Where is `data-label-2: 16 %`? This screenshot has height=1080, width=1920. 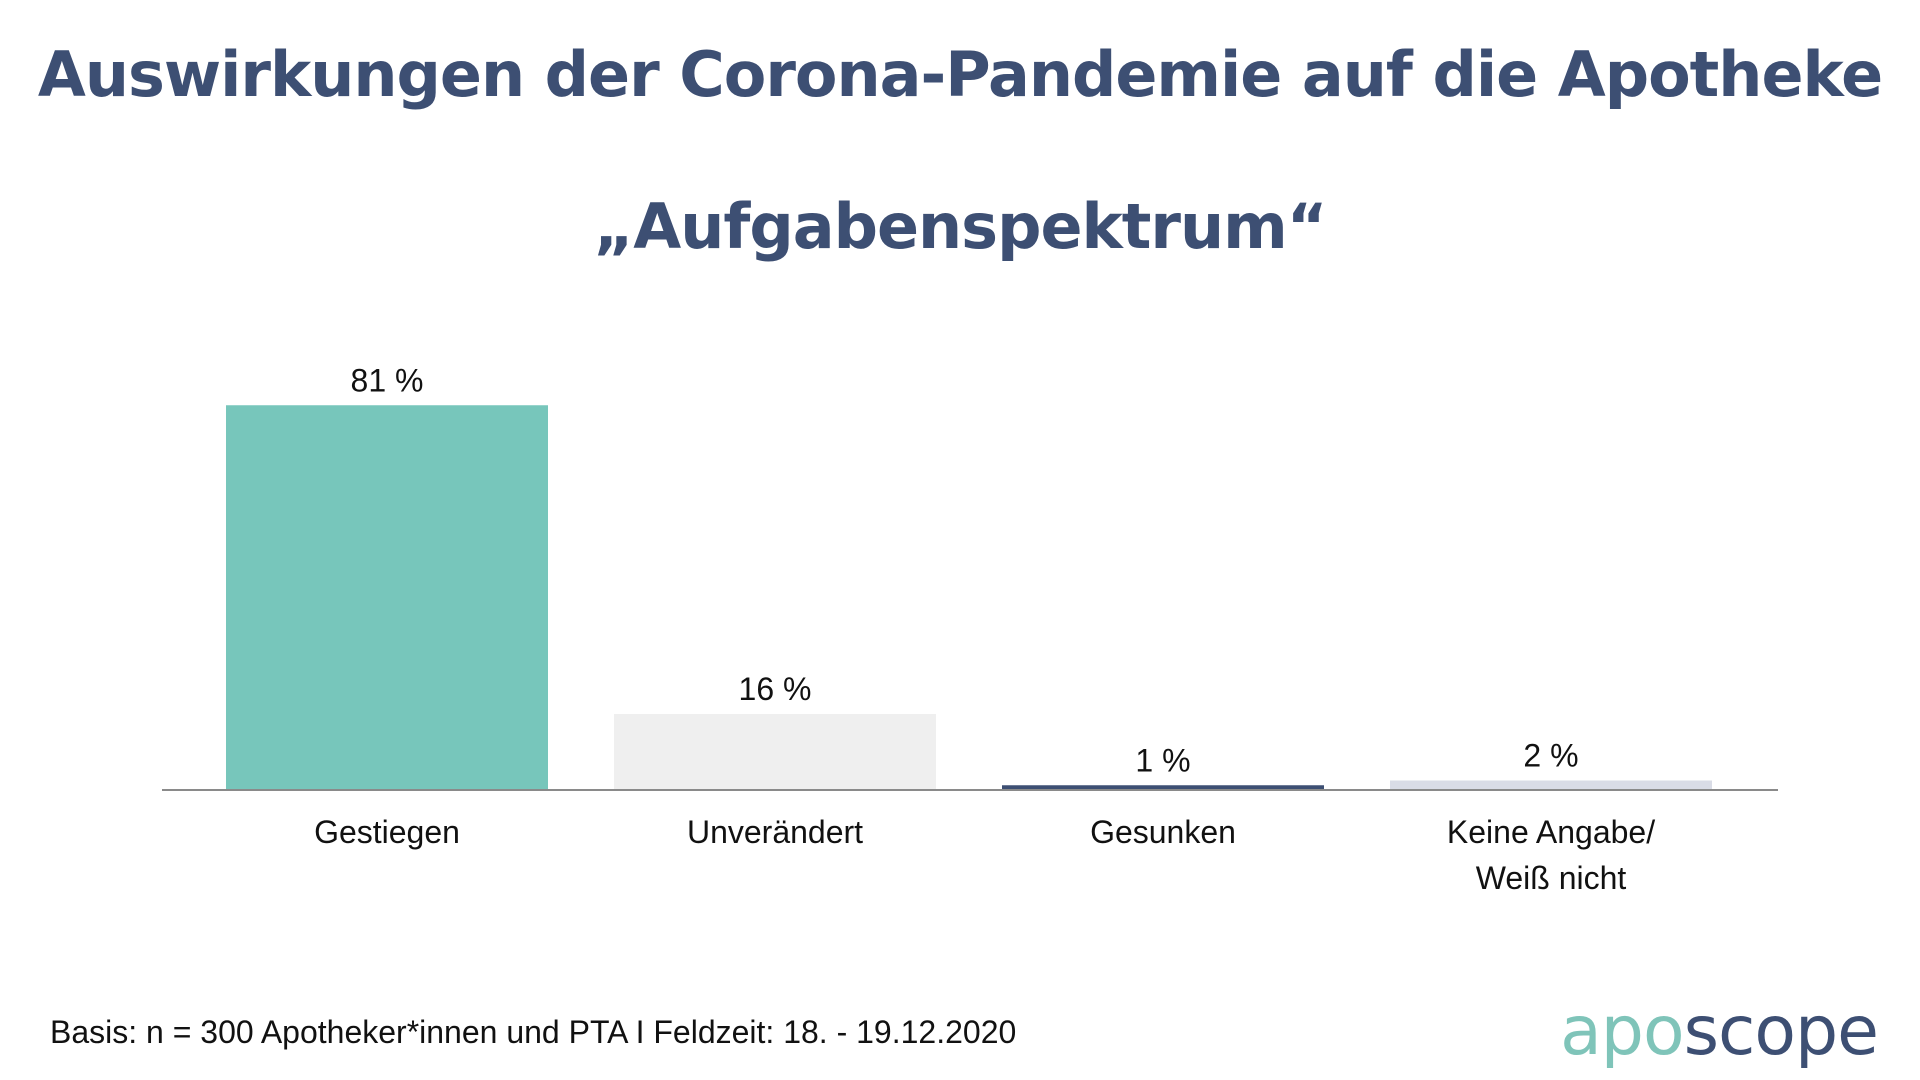
data-label-2: 16 % is located at coordinates (775, 689).